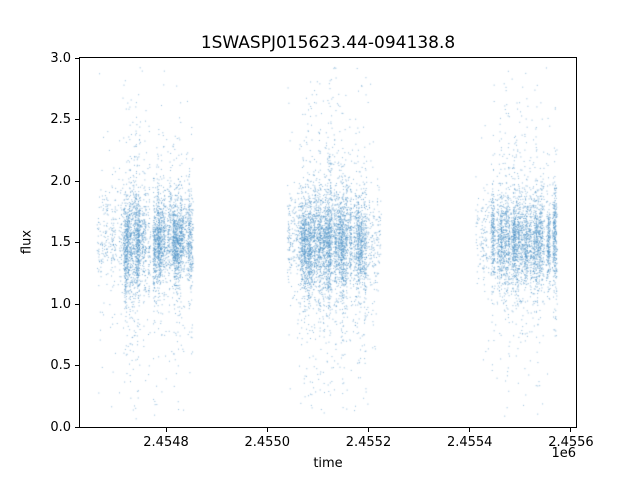 The height and width of the screenshot is (480, 640). I want to click on y-tick-label: 1.5, so click(60, 242).